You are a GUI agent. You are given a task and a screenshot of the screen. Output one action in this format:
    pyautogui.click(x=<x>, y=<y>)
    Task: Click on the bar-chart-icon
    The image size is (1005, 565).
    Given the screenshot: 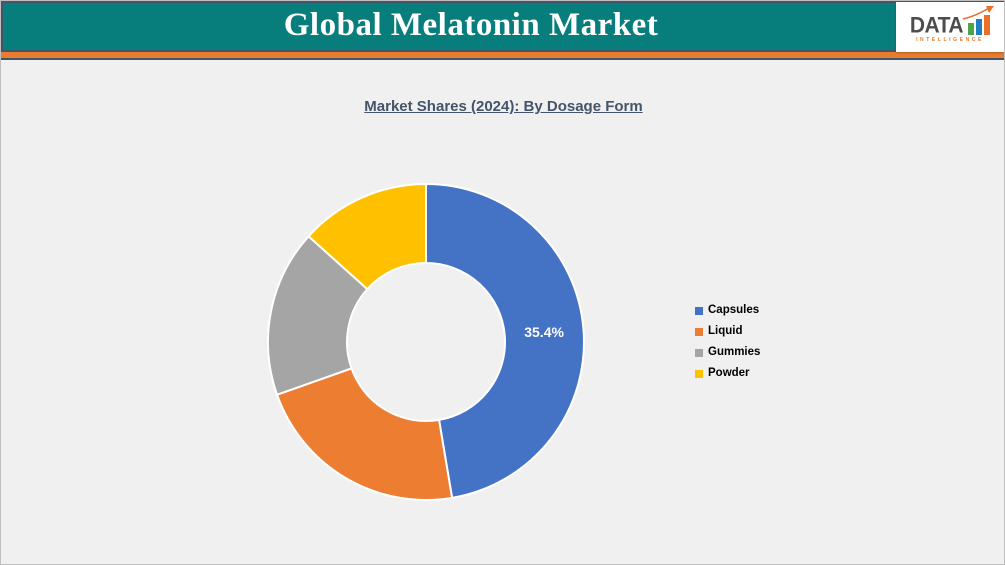 What is the action you would take?
    pyautogui.click(x=978, y=24)
    